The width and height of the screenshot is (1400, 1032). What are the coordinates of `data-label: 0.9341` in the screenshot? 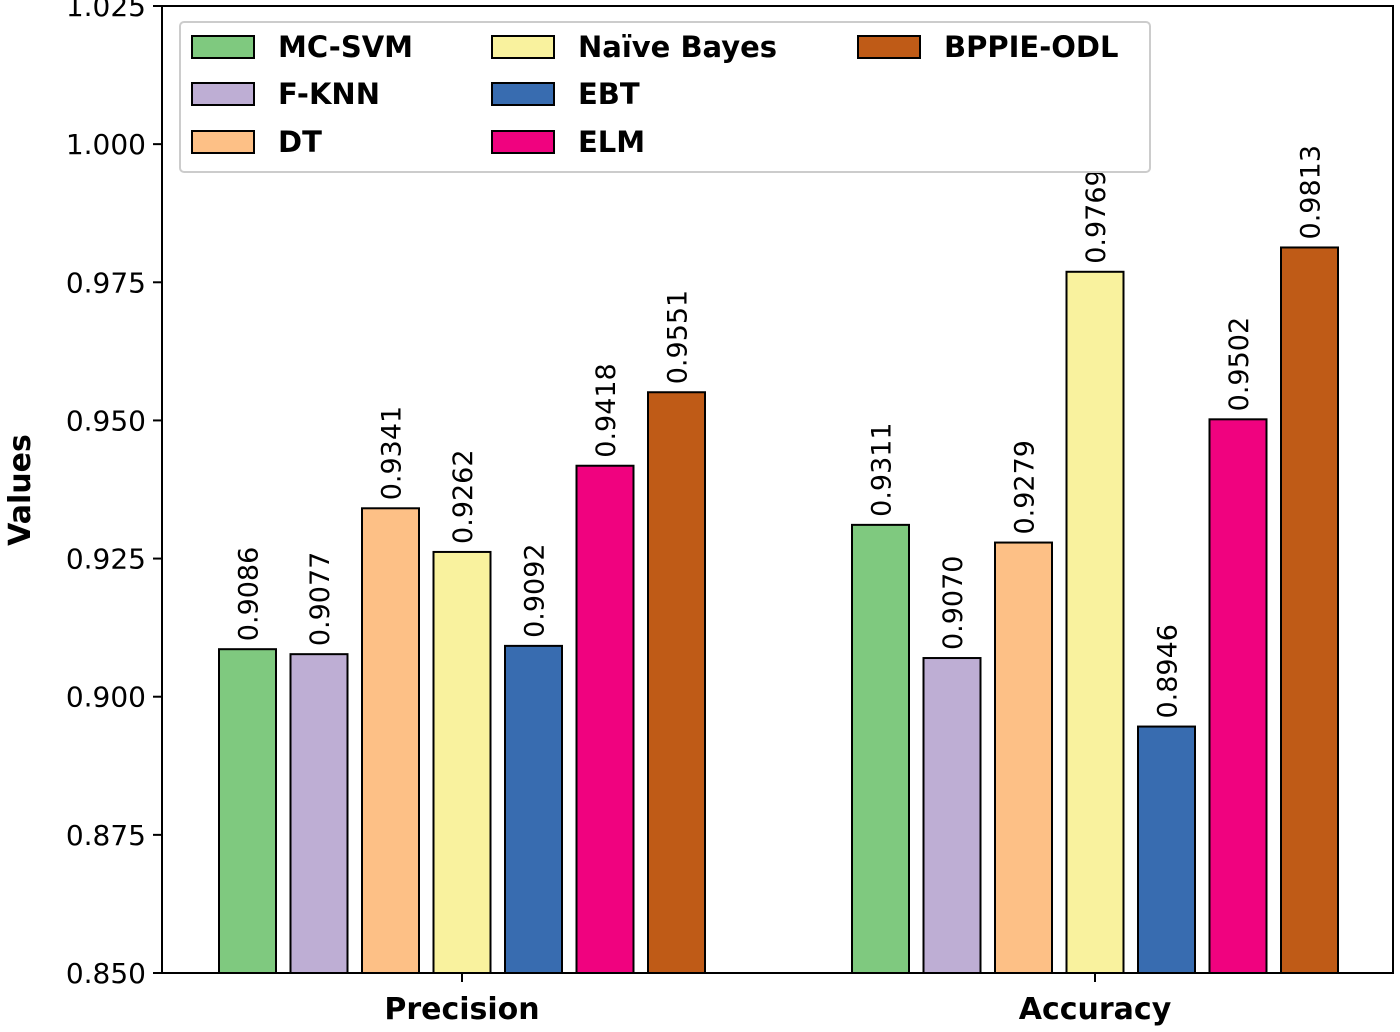 It's located at (392, 453).